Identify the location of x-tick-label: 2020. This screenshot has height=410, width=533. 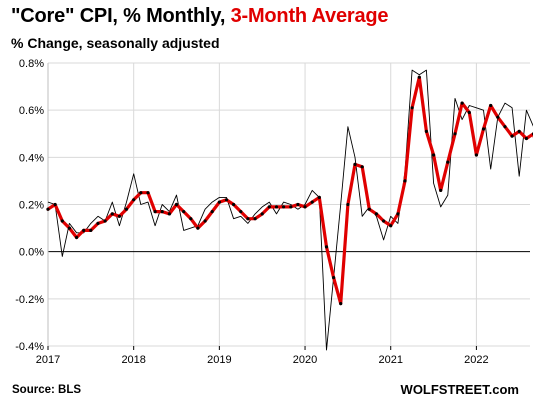
(305, 360).